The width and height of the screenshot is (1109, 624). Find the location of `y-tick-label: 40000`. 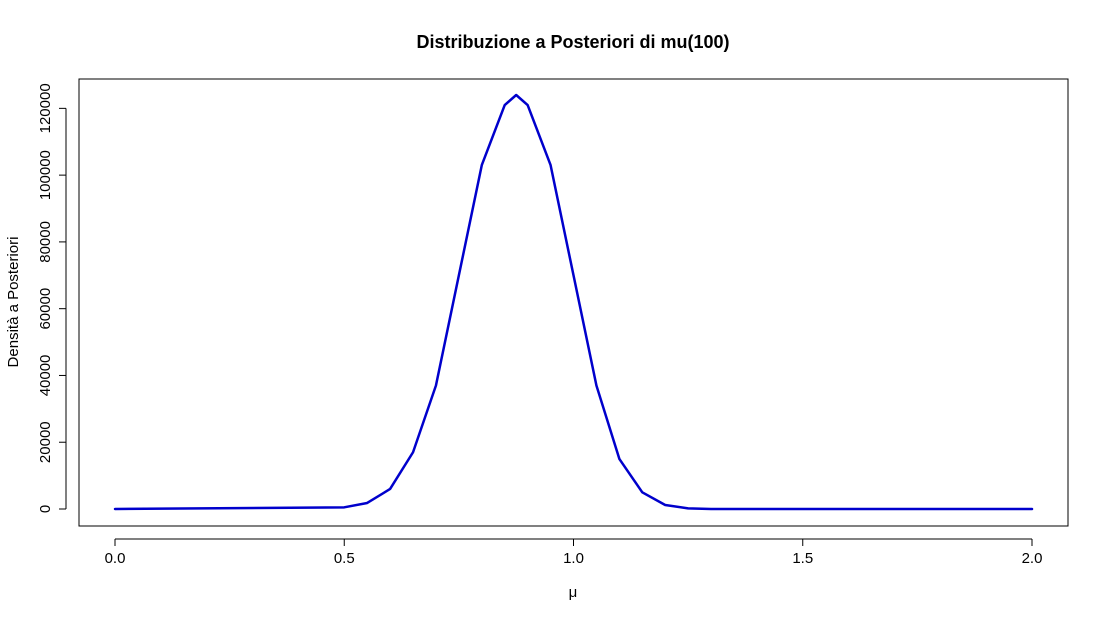

y-tick-label: 40000 is located at coordinates (45, 376).